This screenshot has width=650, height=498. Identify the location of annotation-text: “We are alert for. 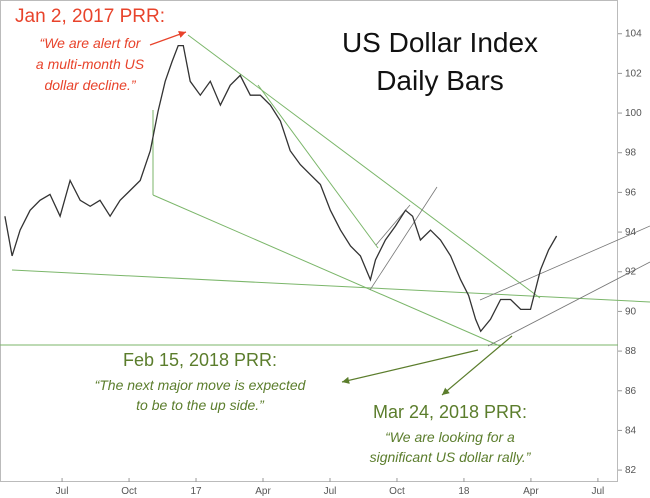
(91, 43).